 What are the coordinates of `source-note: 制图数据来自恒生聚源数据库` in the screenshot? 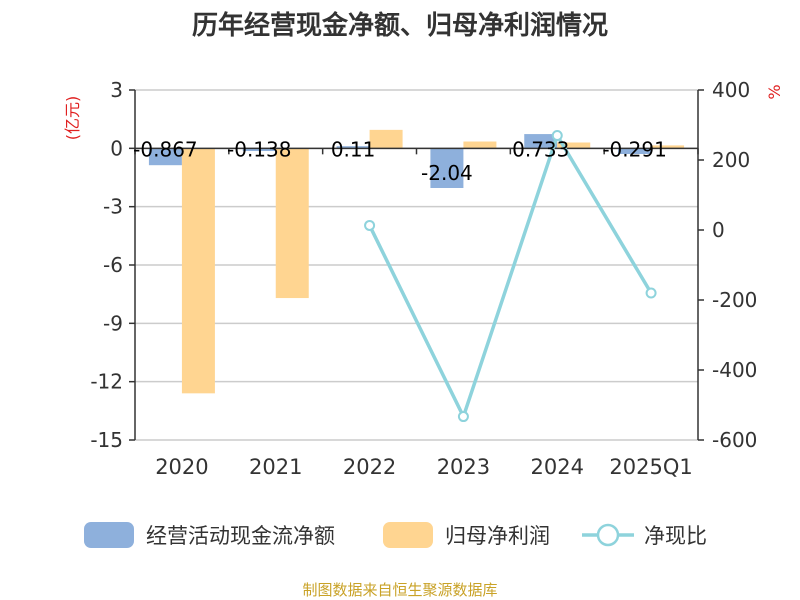 It's located at (399, 590).